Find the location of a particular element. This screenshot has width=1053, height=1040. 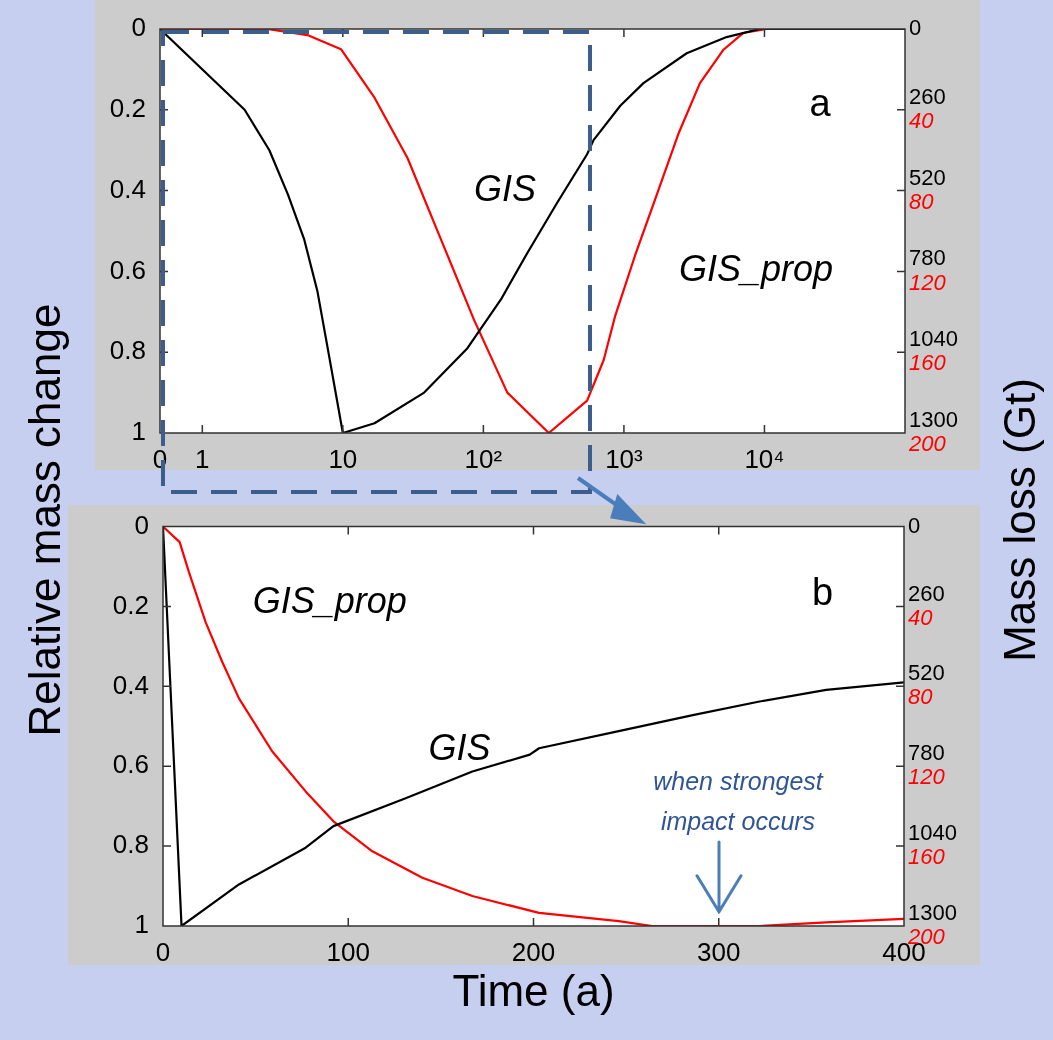

x-tick-label: 10⁴ is located at coordinates (764, 458).